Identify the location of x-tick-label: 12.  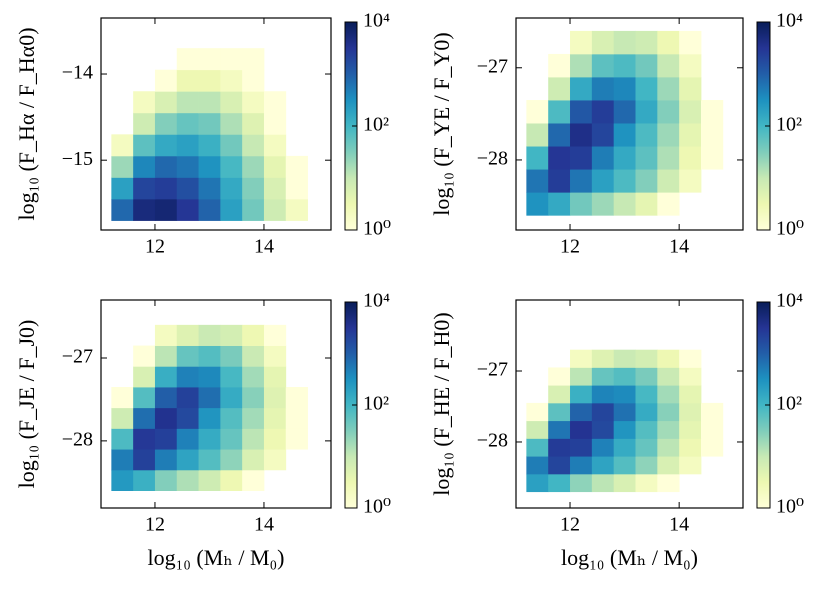
(155, 525).